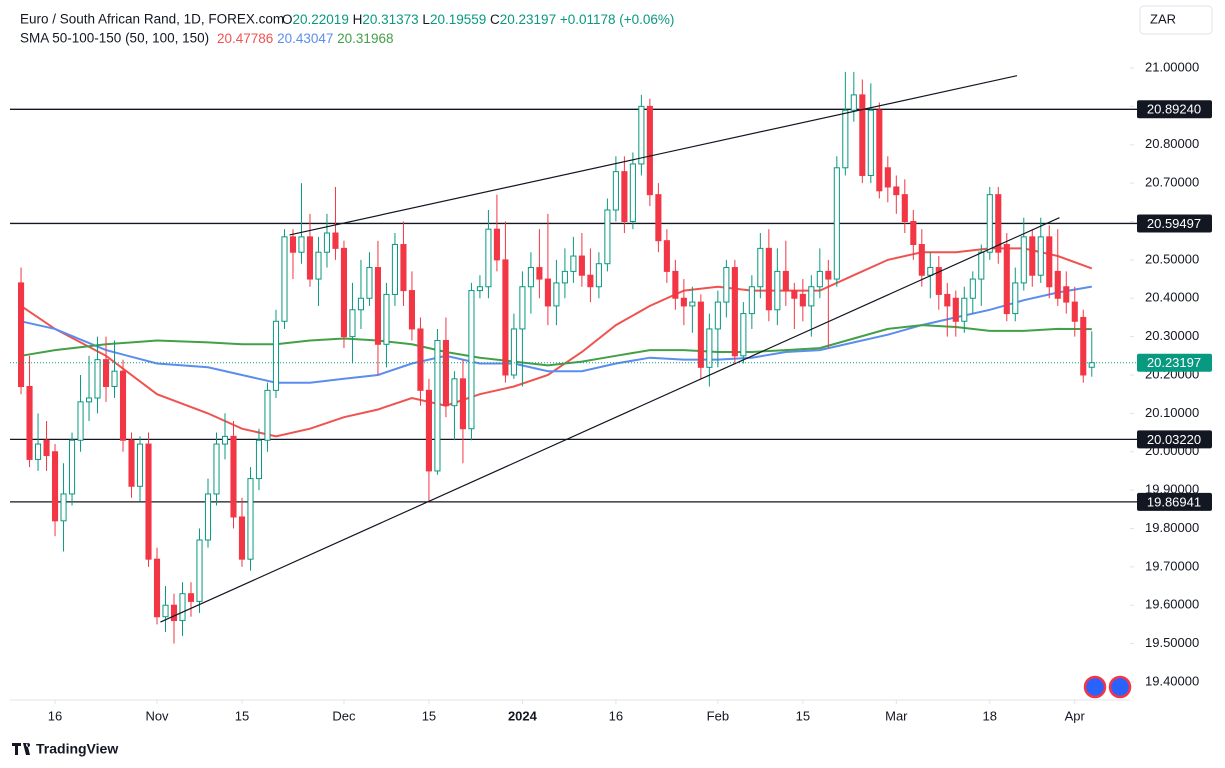 This screenshot has height=768, width=1225. Describe the element at coordinates (458, 19) in the screenshot. I see `ohlc-value: 20.19559` at that location.